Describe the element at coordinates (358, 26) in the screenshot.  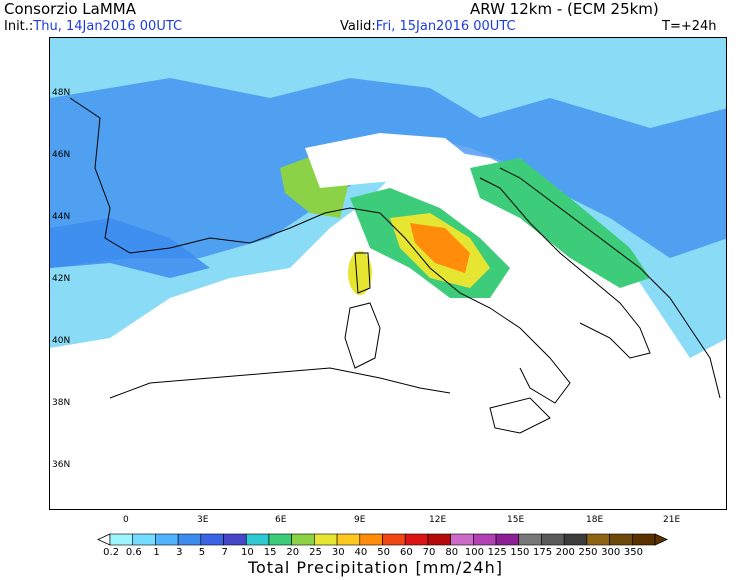
I see `valid-label: Valid:` at that location.